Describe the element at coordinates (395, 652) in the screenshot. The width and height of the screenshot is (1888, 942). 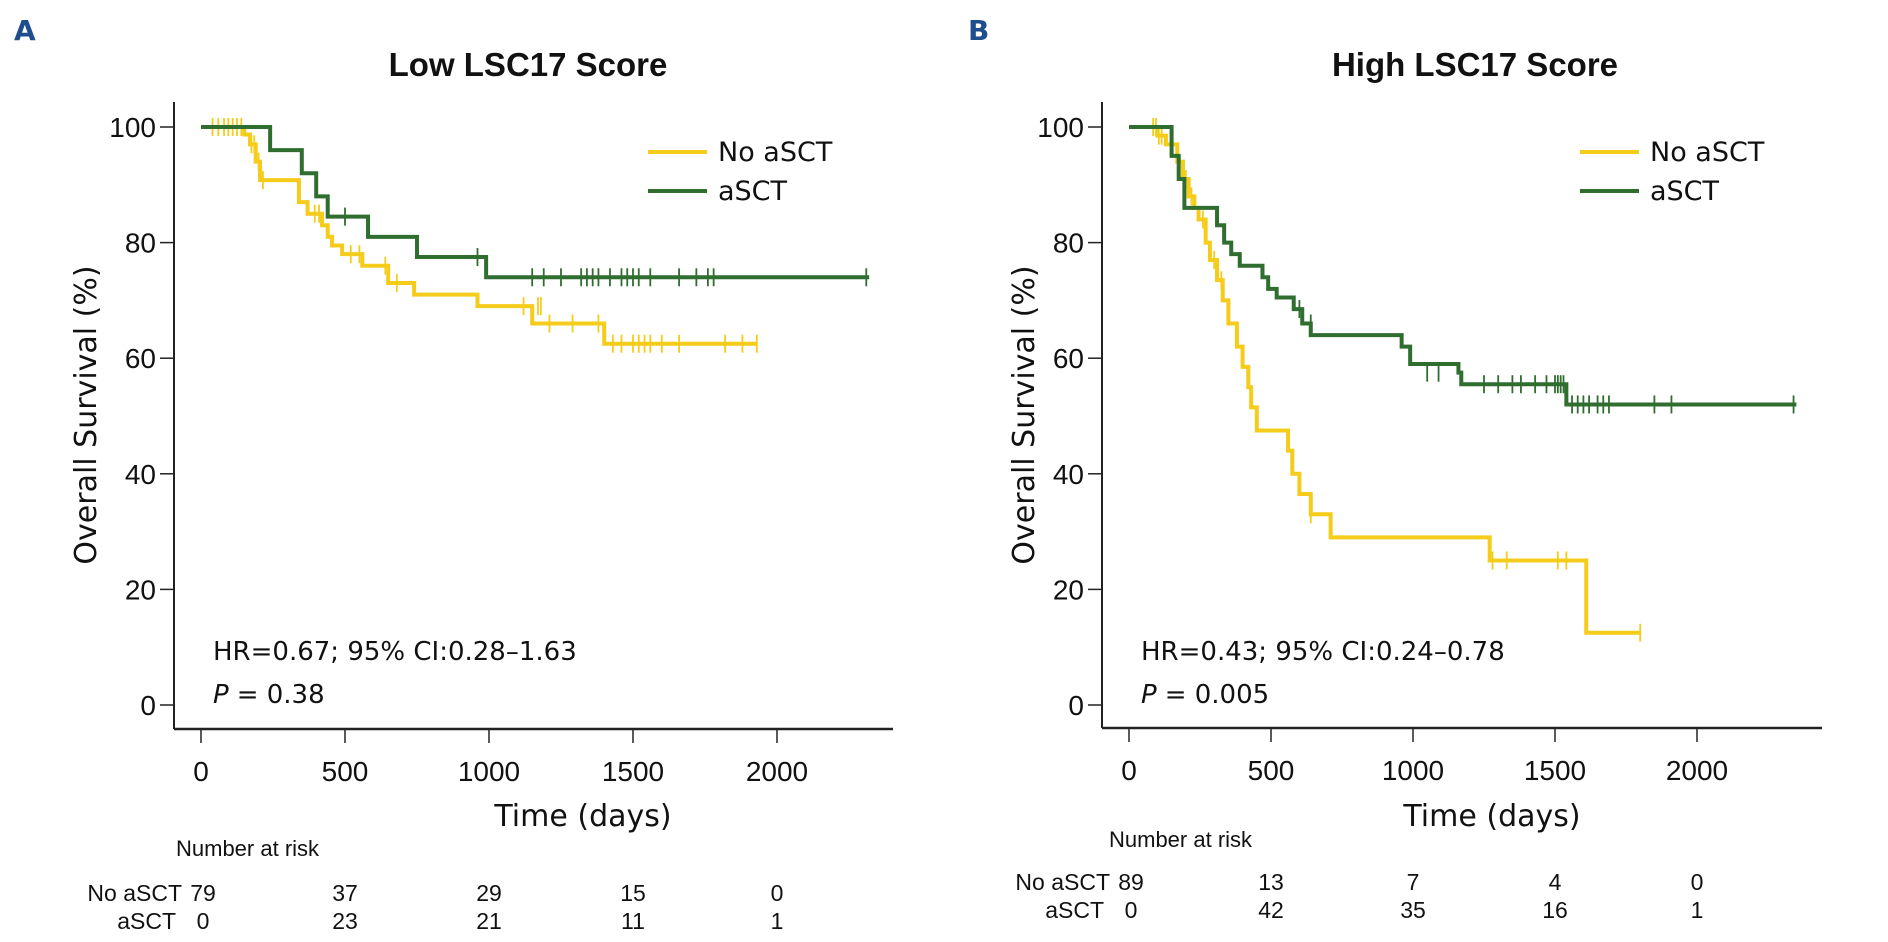
I see `hr-annotation-a: HR=0.67; 95% CI:0.28–1.63` at that location.